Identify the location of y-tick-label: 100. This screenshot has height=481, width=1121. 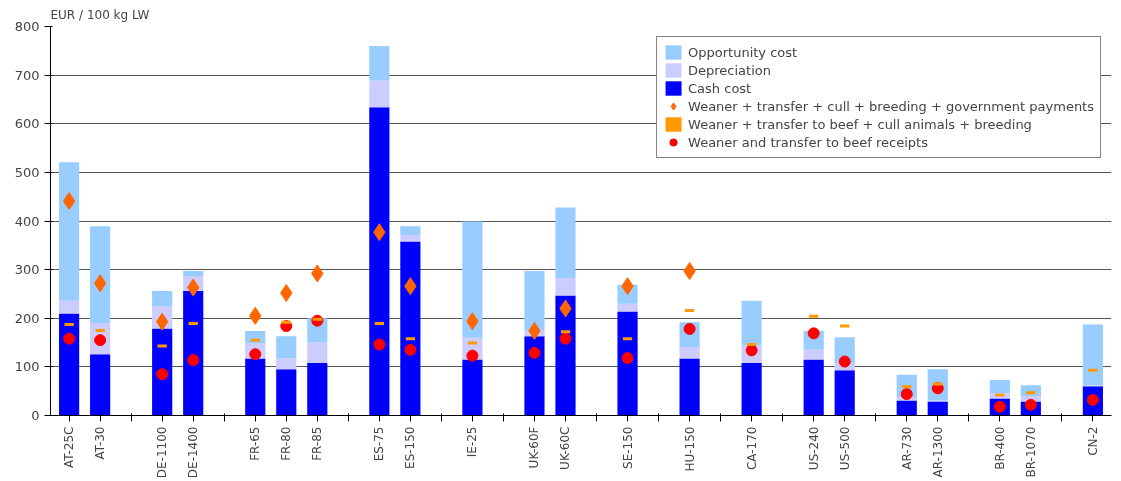
(27, 367).